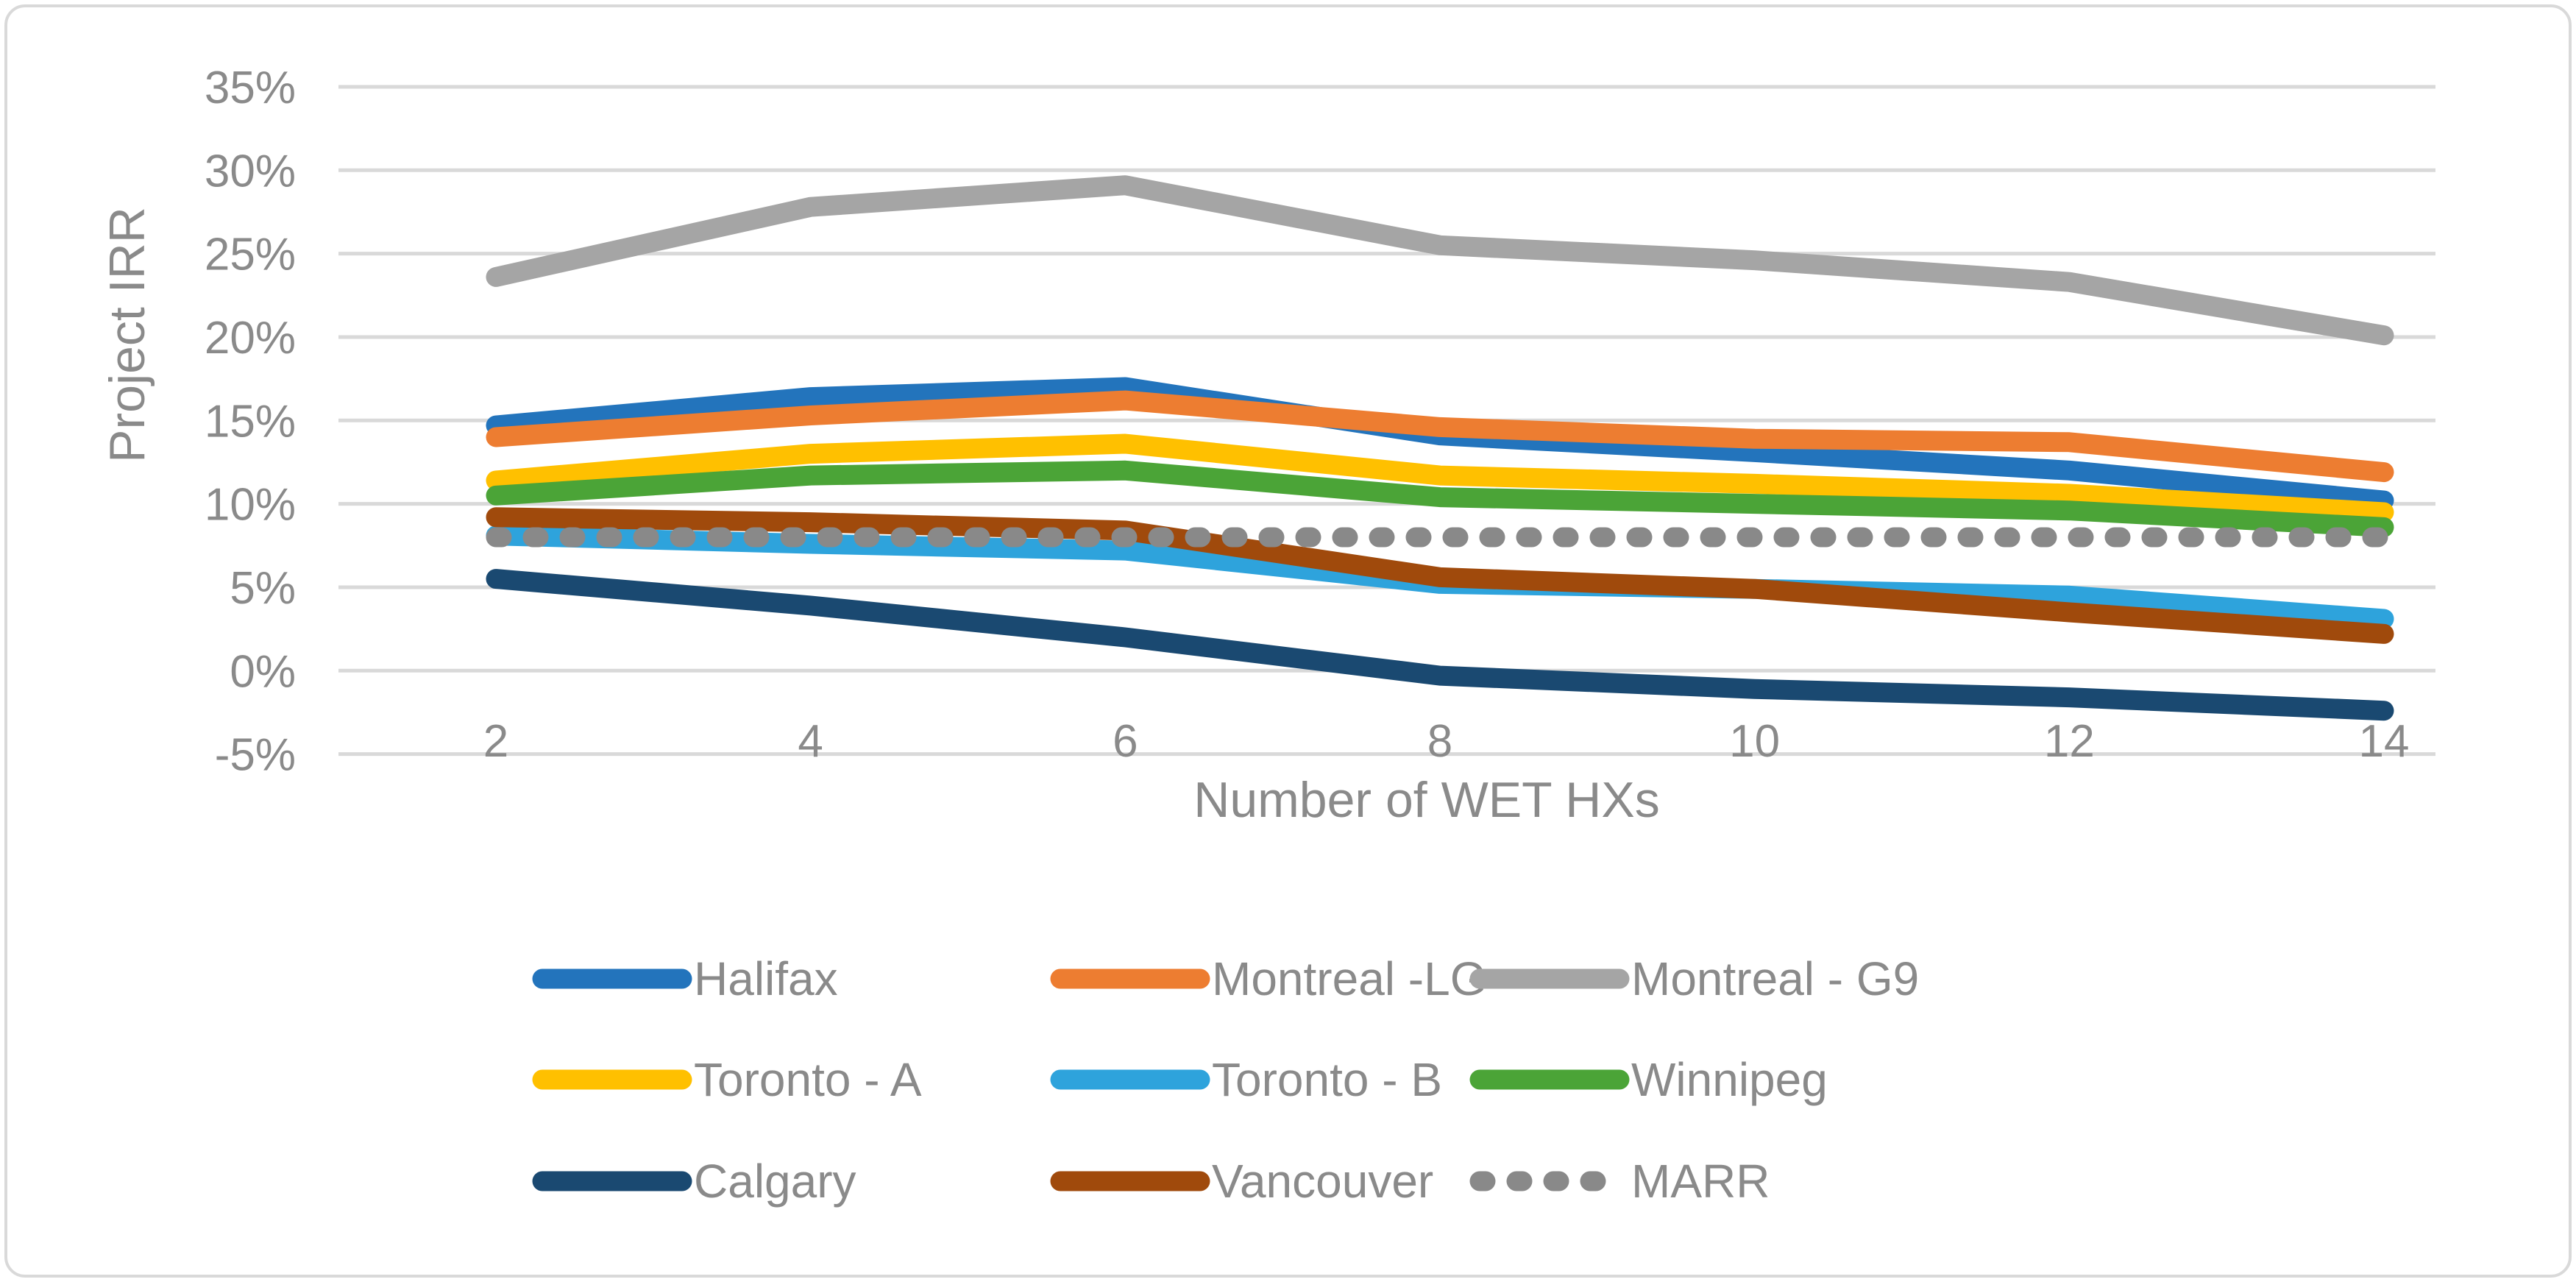  What do you see at coordinates (1327, 1079) in the screenshot?
I see `legend-label-toronto-b: Toronto - B` at bounding box center [1327, 1079].